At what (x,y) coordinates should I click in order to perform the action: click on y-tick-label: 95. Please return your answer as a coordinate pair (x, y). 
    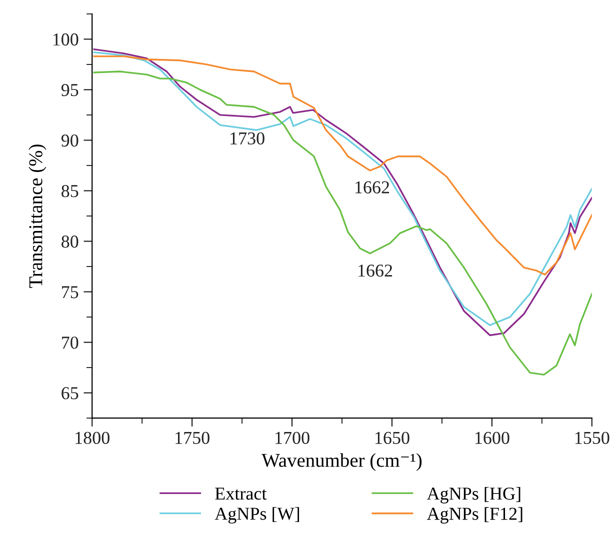
    Looking at the image, I should click on (69, 90).